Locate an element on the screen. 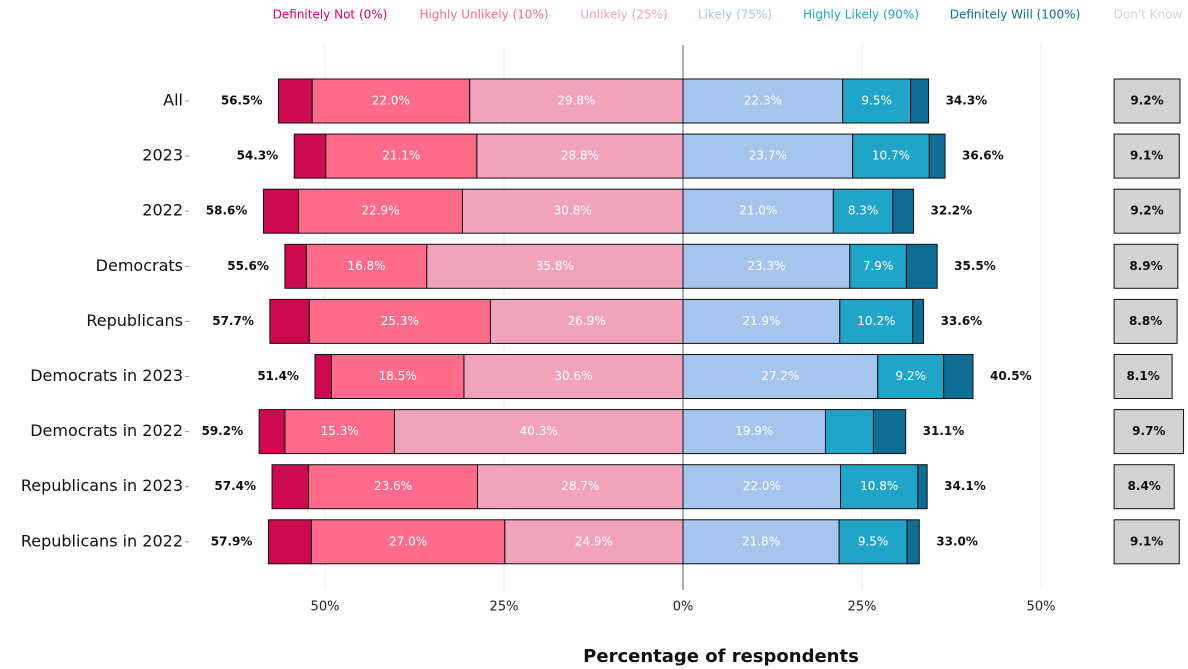  segment-label: 23.7% is located at coordinates (768, 156).